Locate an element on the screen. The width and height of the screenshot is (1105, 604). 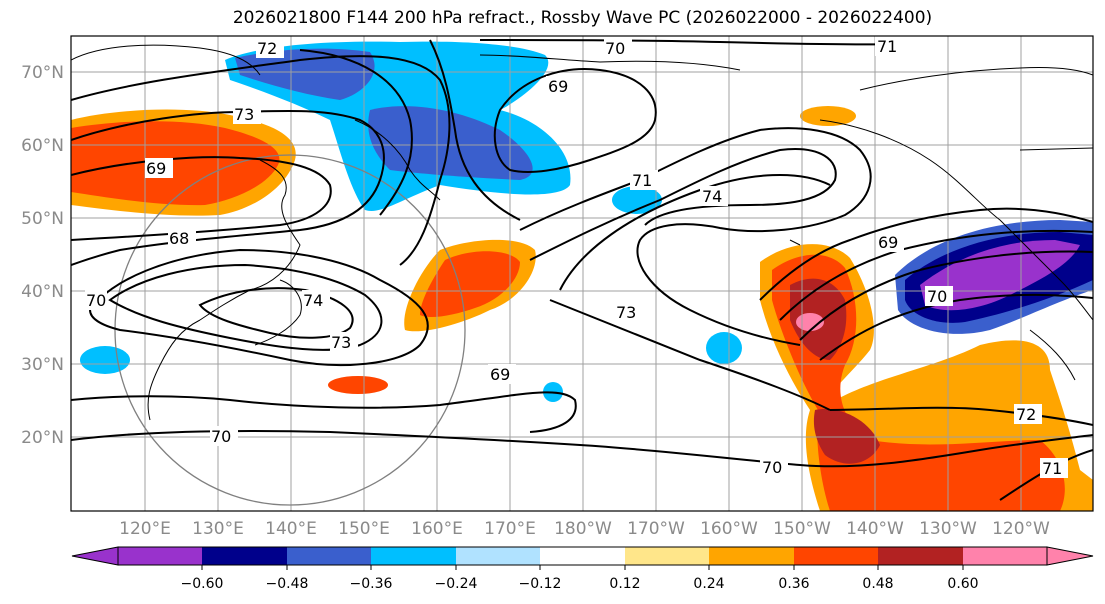
colorbar-tick-label: −0.24 is located at coordinates (456, 584).